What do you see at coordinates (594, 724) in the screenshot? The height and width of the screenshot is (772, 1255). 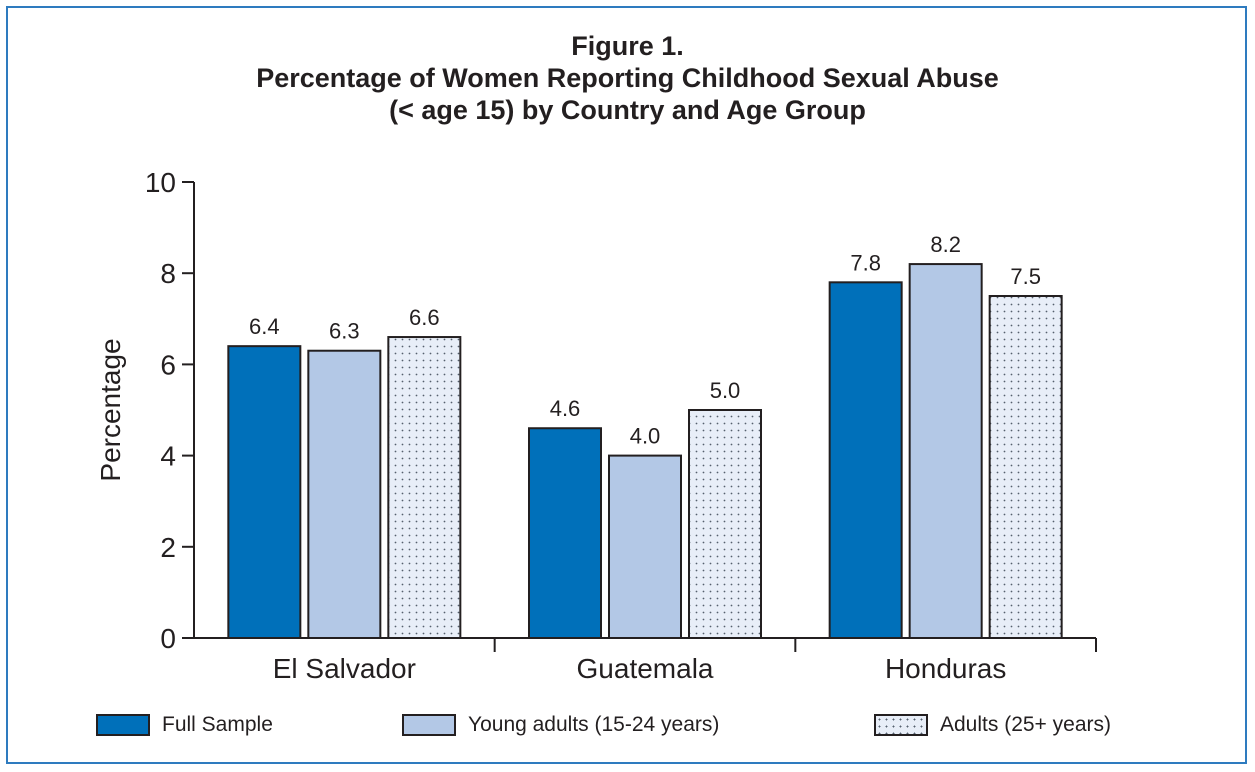 I see `legend-label-young-adults: Young adults (15-24 years)` at bounding box center [594, 724].